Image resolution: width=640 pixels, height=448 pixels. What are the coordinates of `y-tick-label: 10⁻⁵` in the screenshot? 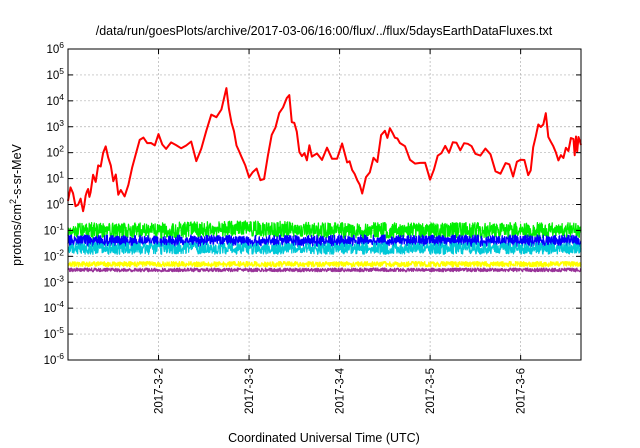 It's located at (54, 333).